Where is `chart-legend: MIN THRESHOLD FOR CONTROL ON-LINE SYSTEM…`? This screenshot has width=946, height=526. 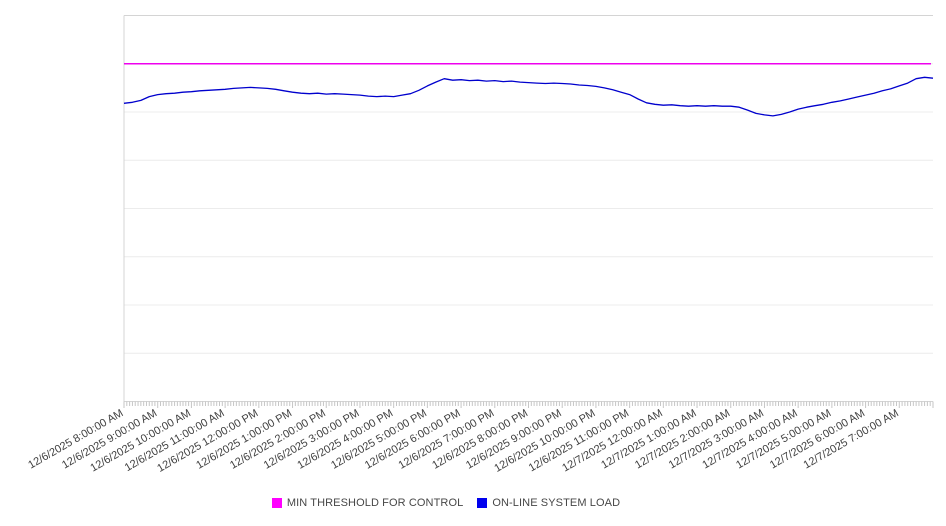
chart-legend: MIN THRESHOLD FOR CONTROL ON-LINE SYSTEM… is located at coordinates (446, 503).